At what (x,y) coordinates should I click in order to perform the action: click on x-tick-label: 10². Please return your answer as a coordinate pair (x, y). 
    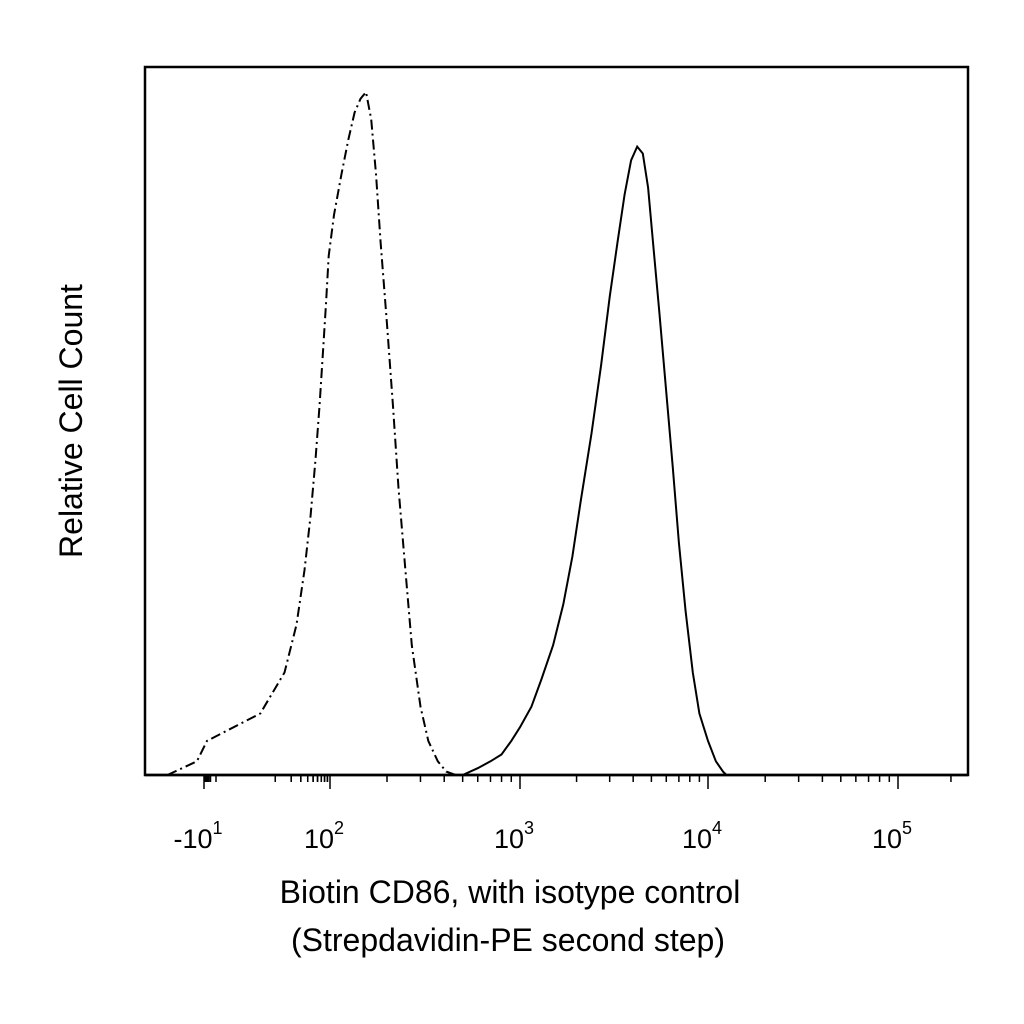
    Looking at the image, I should click on (324, 836).